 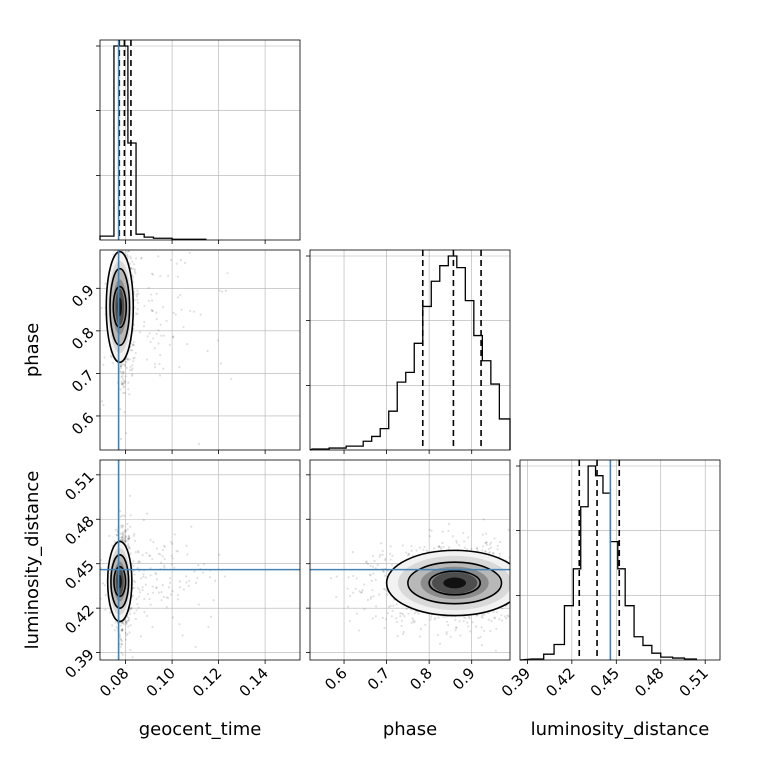 What do you see at coordinates (32, 560) in the screenshot?
I see `y-axis-label-luminosity-distance: luminosity_distance` at bounding box center [32, 560].